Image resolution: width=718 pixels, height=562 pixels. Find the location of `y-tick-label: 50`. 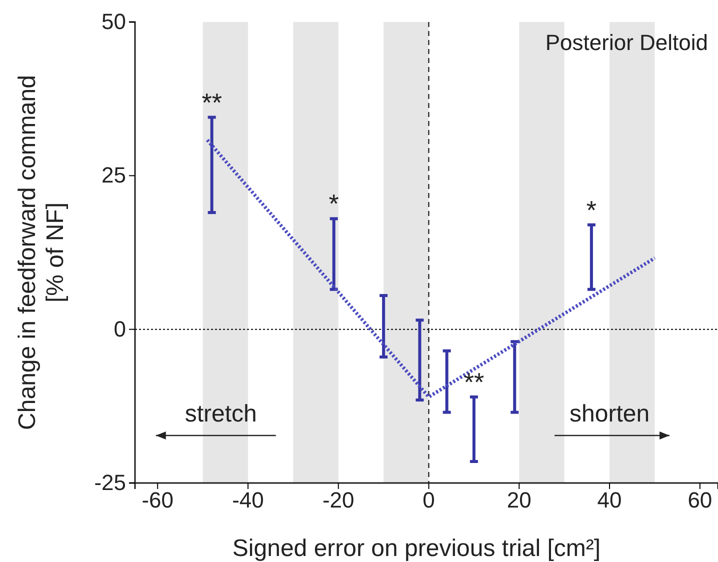

y-tick-label: 50 is located at coordinates (114, 21).